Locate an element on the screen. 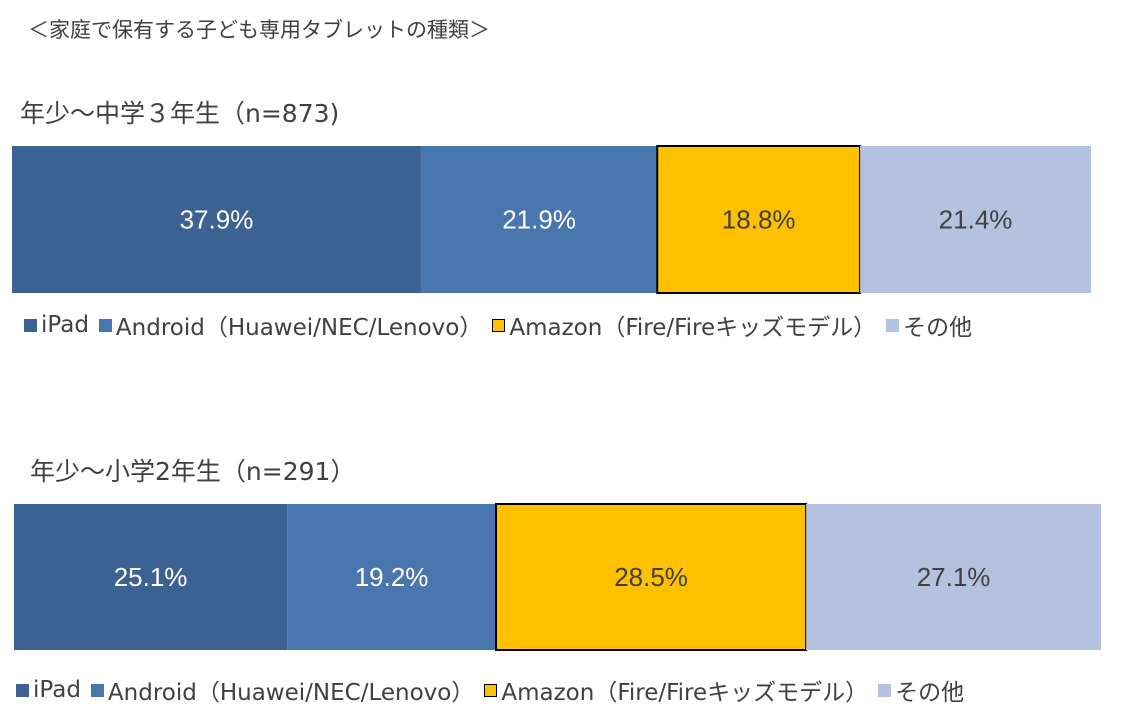 The height and width of the screenshot is (716, 1128). chart-2-title: 年少～小学2年生（n=291） is located at coordinates (193, 471).